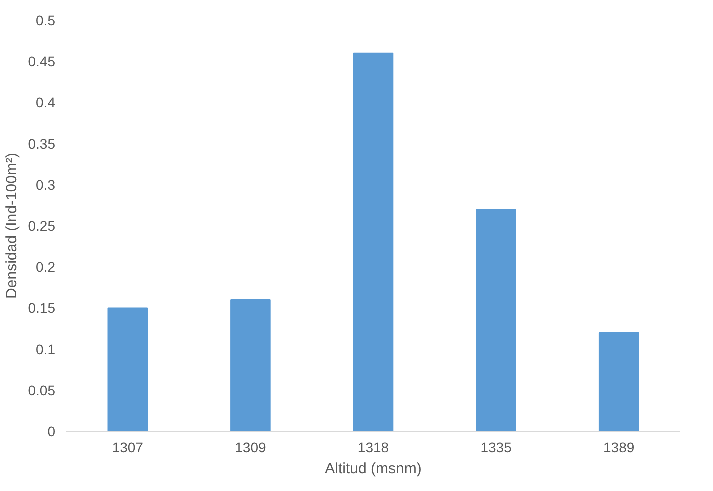 The width and height of the screenshot is (713, 491). What do you see at coordinates (46, 184) in the screenshot?
I see `y-tick-label: 0.3` at bounding box center [46, 184].